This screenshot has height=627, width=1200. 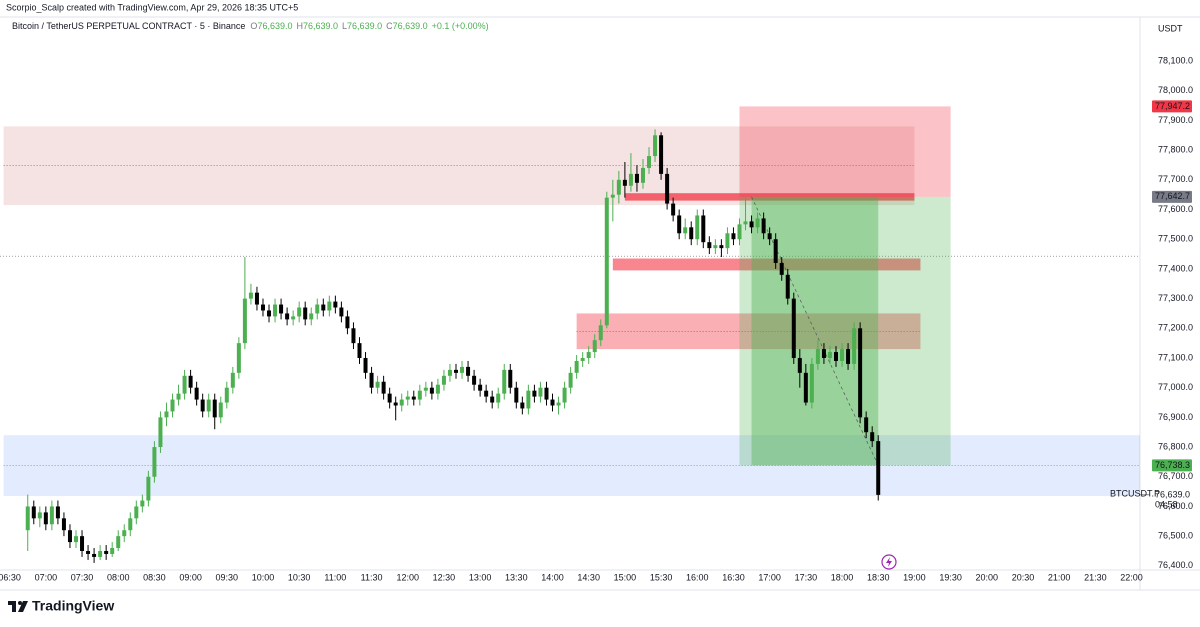 I want to click on x-tick-label: 16:00, so click(x=697, y=577).